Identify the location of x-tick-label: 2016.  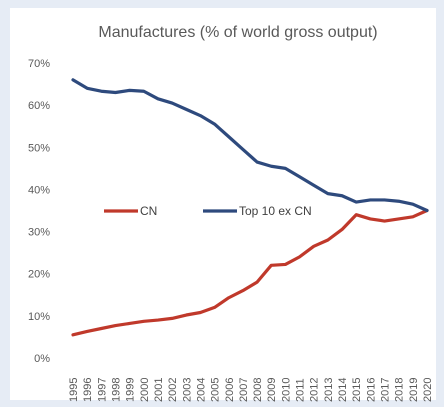
(371, 390).